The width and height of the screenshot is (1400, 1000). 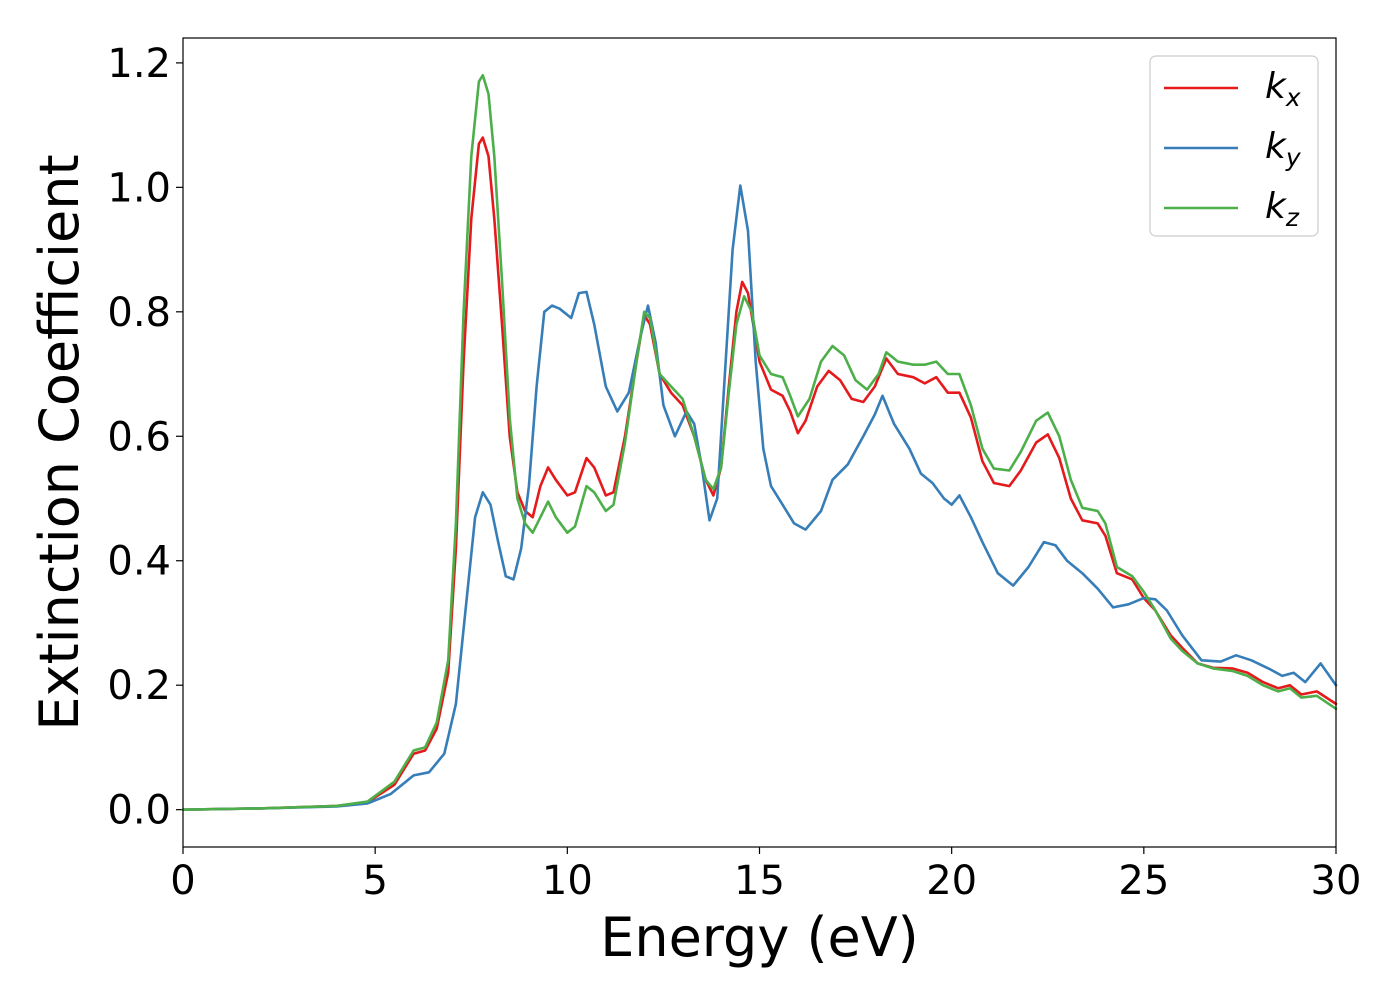 I want to click on y-tick-label: 1.2, so click(x=139, y=64).